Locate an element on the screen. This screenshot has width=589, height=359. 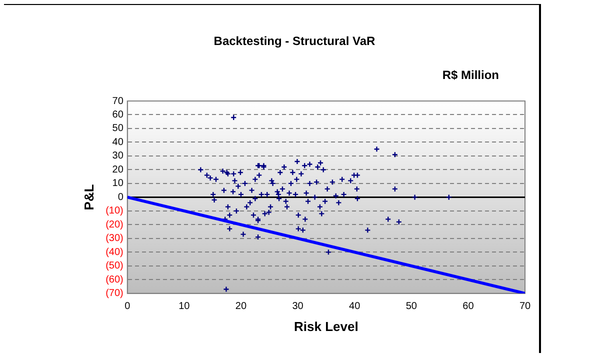
y-tick-label: 40 is located at coordinates (118, 142).